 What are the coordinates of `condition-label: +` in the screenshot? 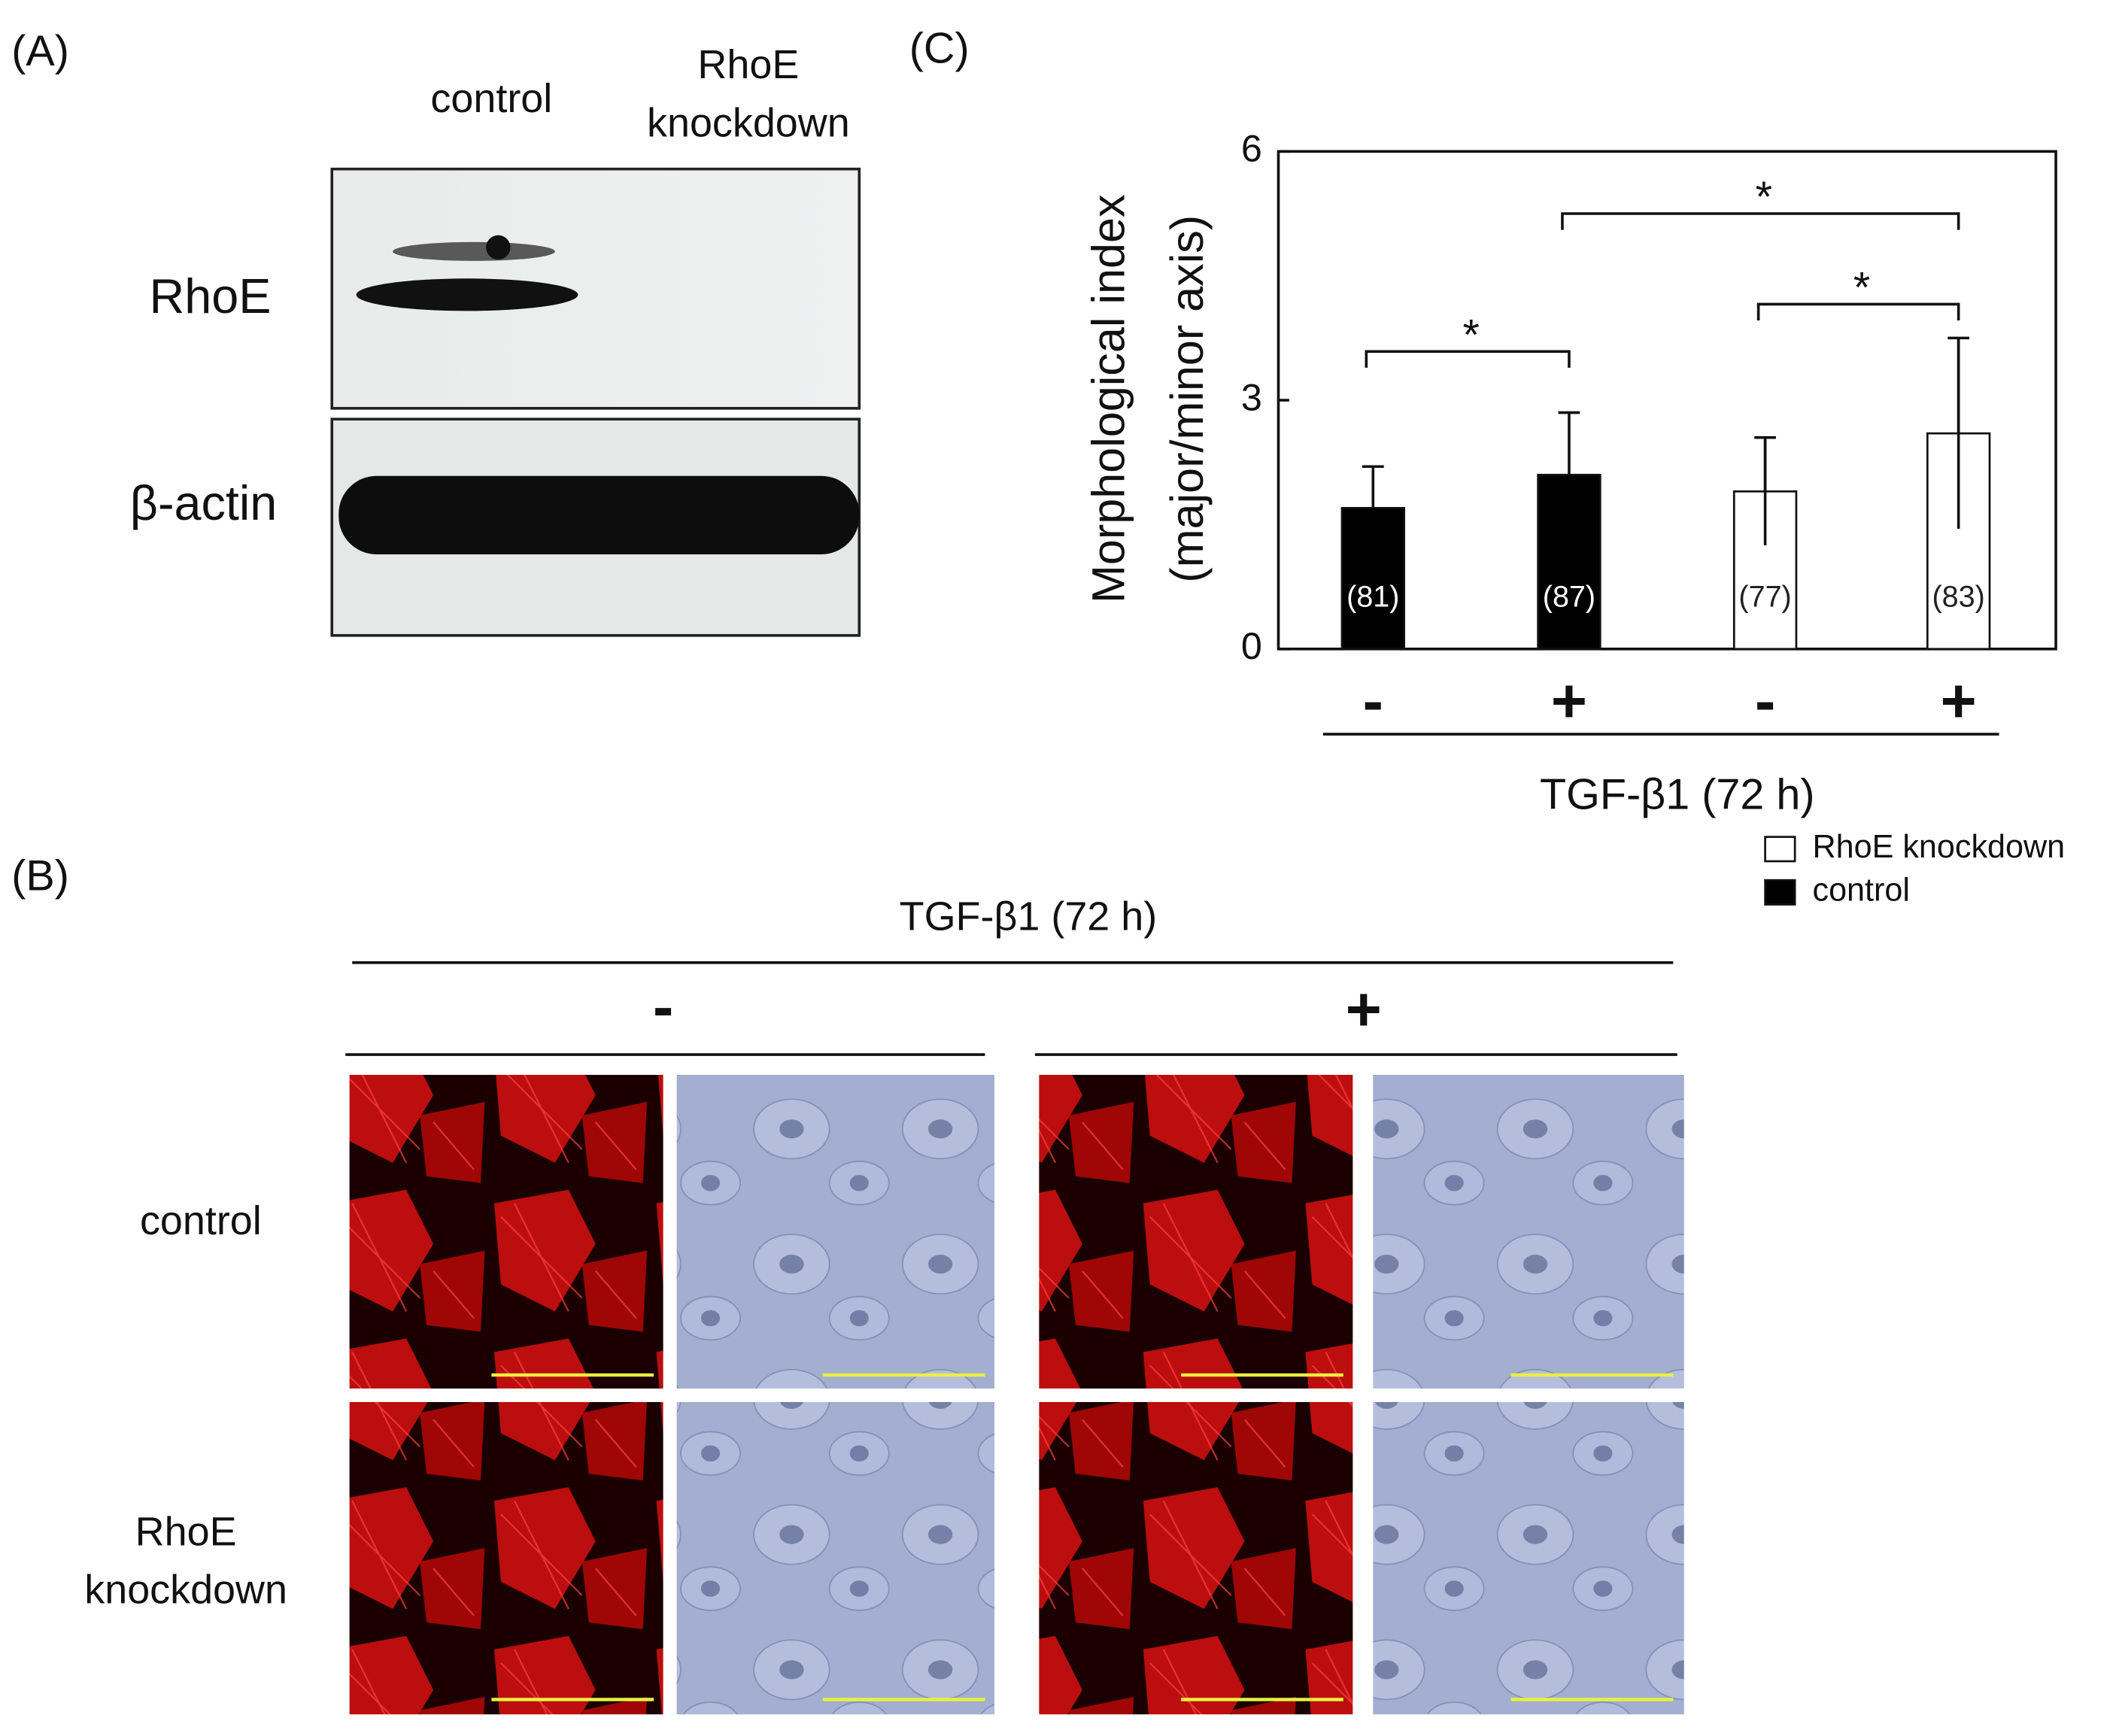 It's located at (1364, 1009).